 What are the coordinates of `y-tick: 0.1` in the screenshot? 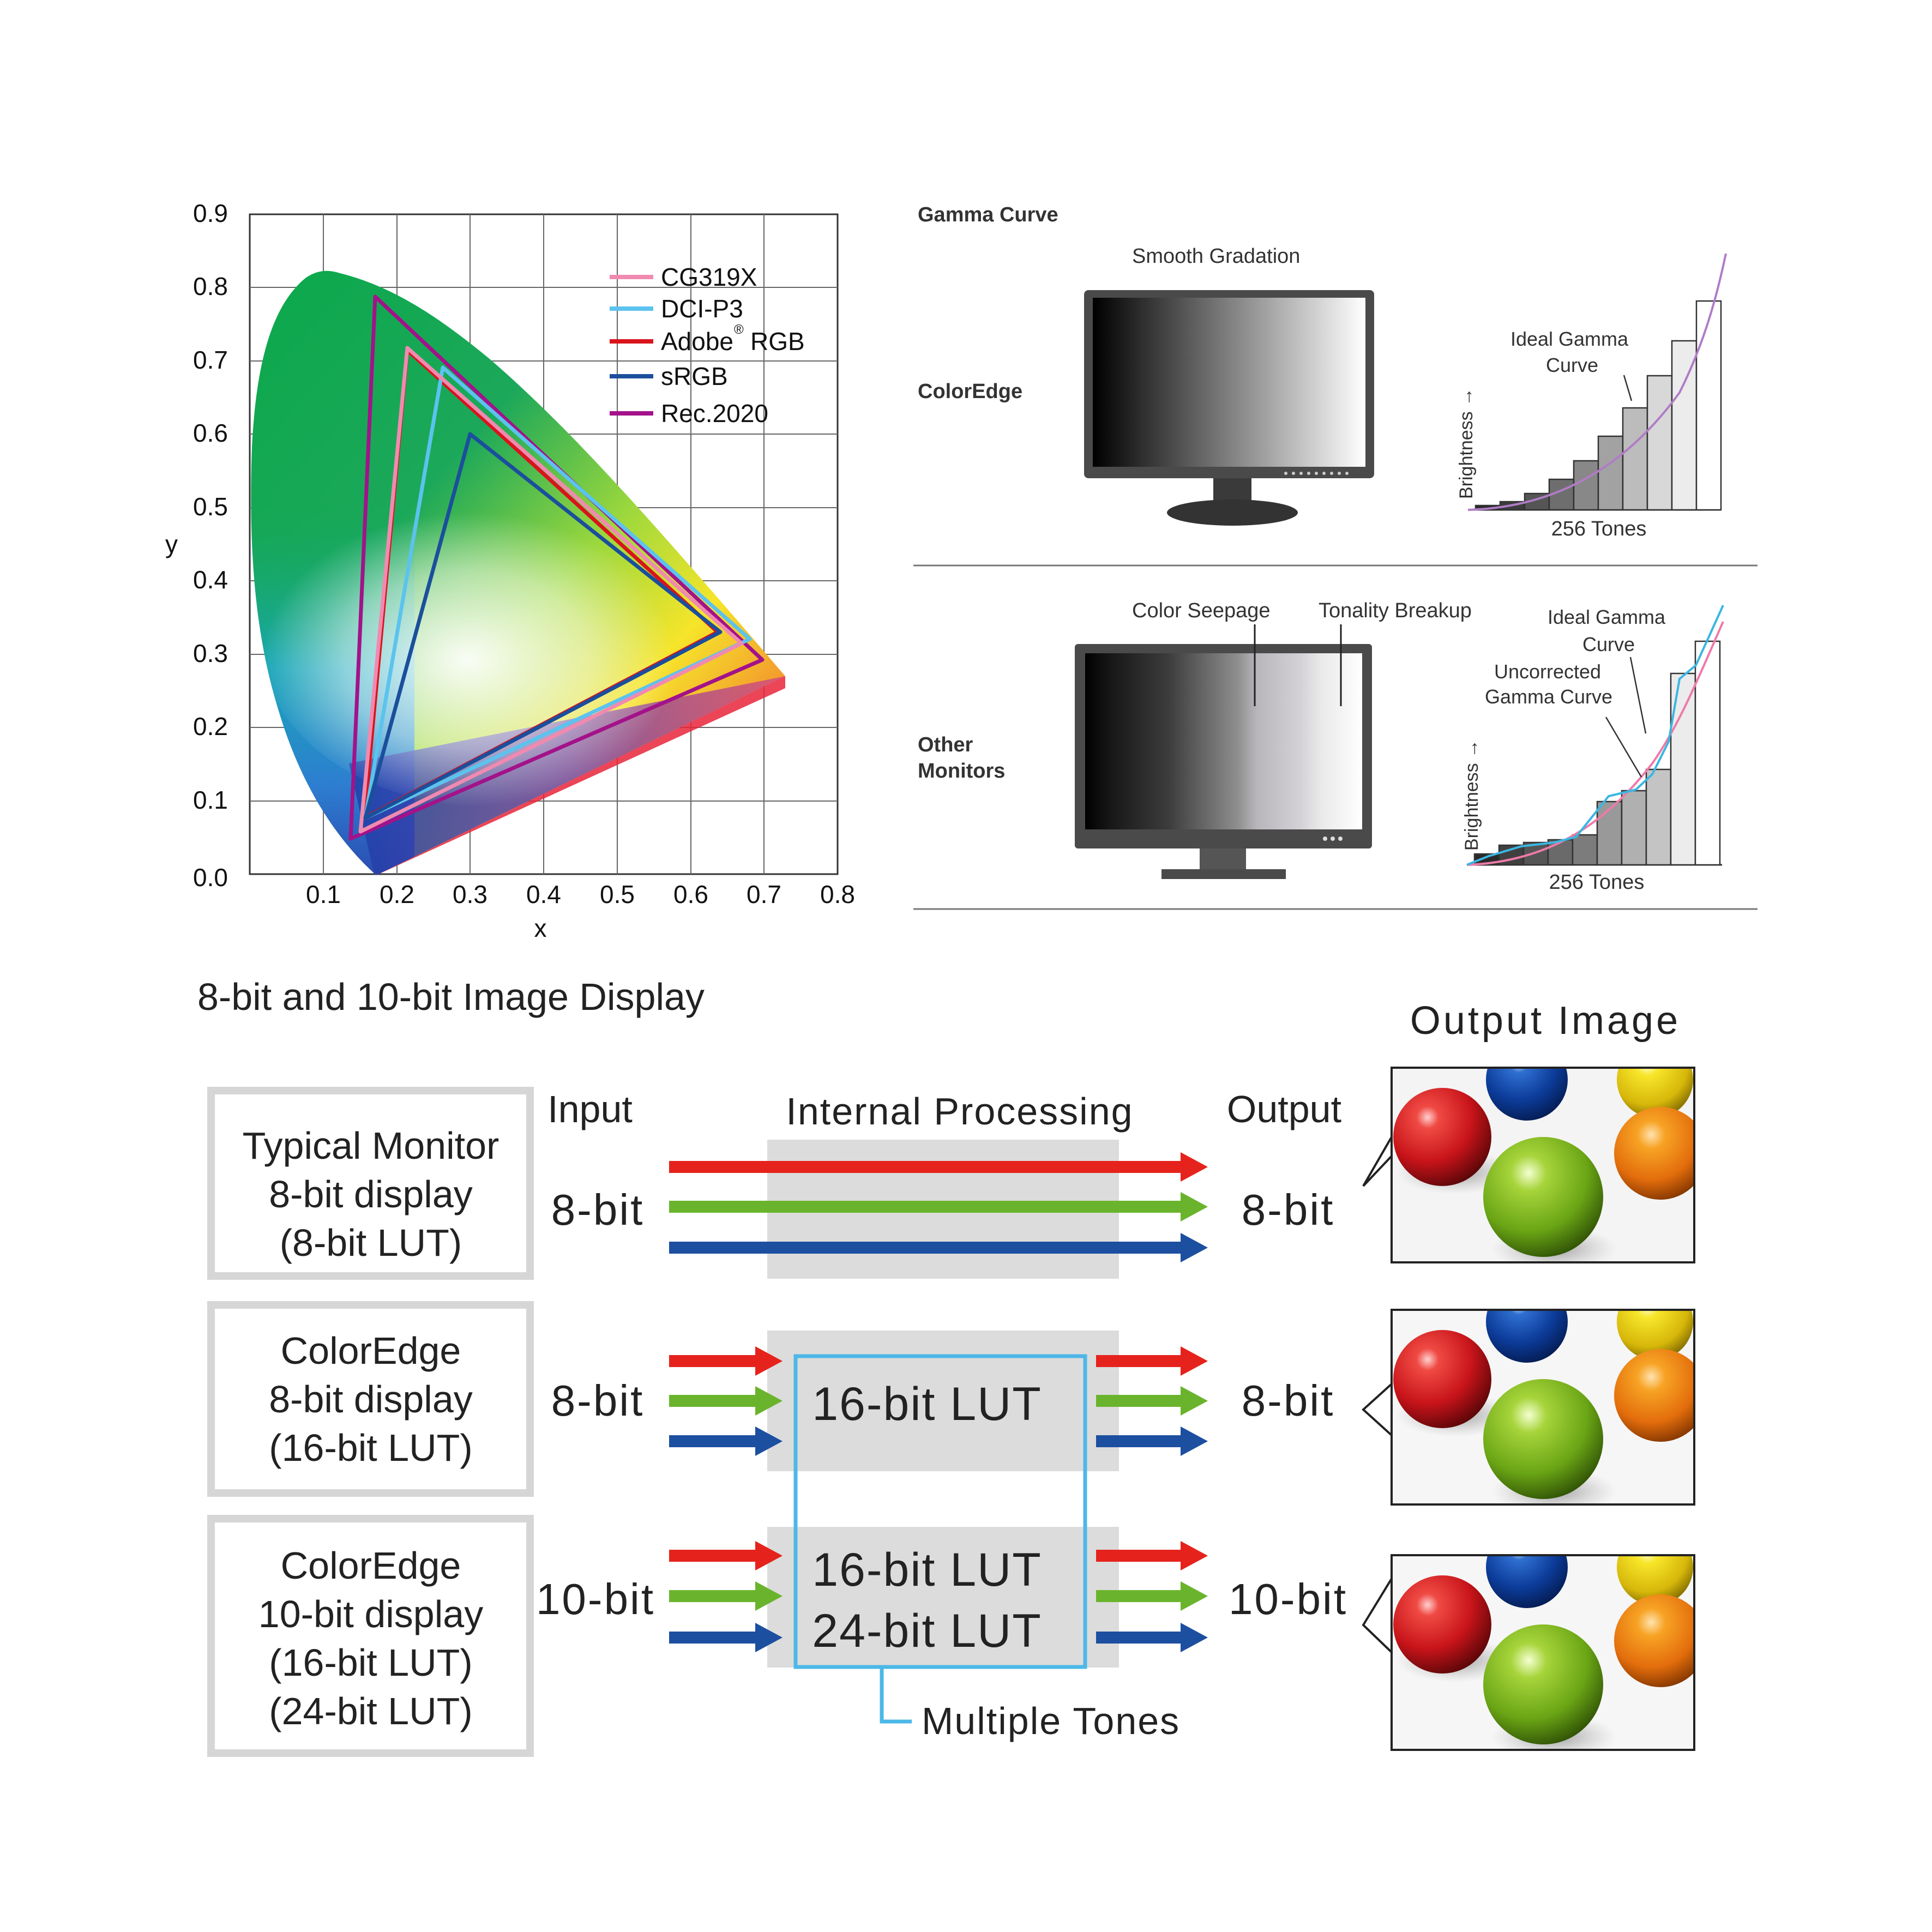 It's located at (210, 800).